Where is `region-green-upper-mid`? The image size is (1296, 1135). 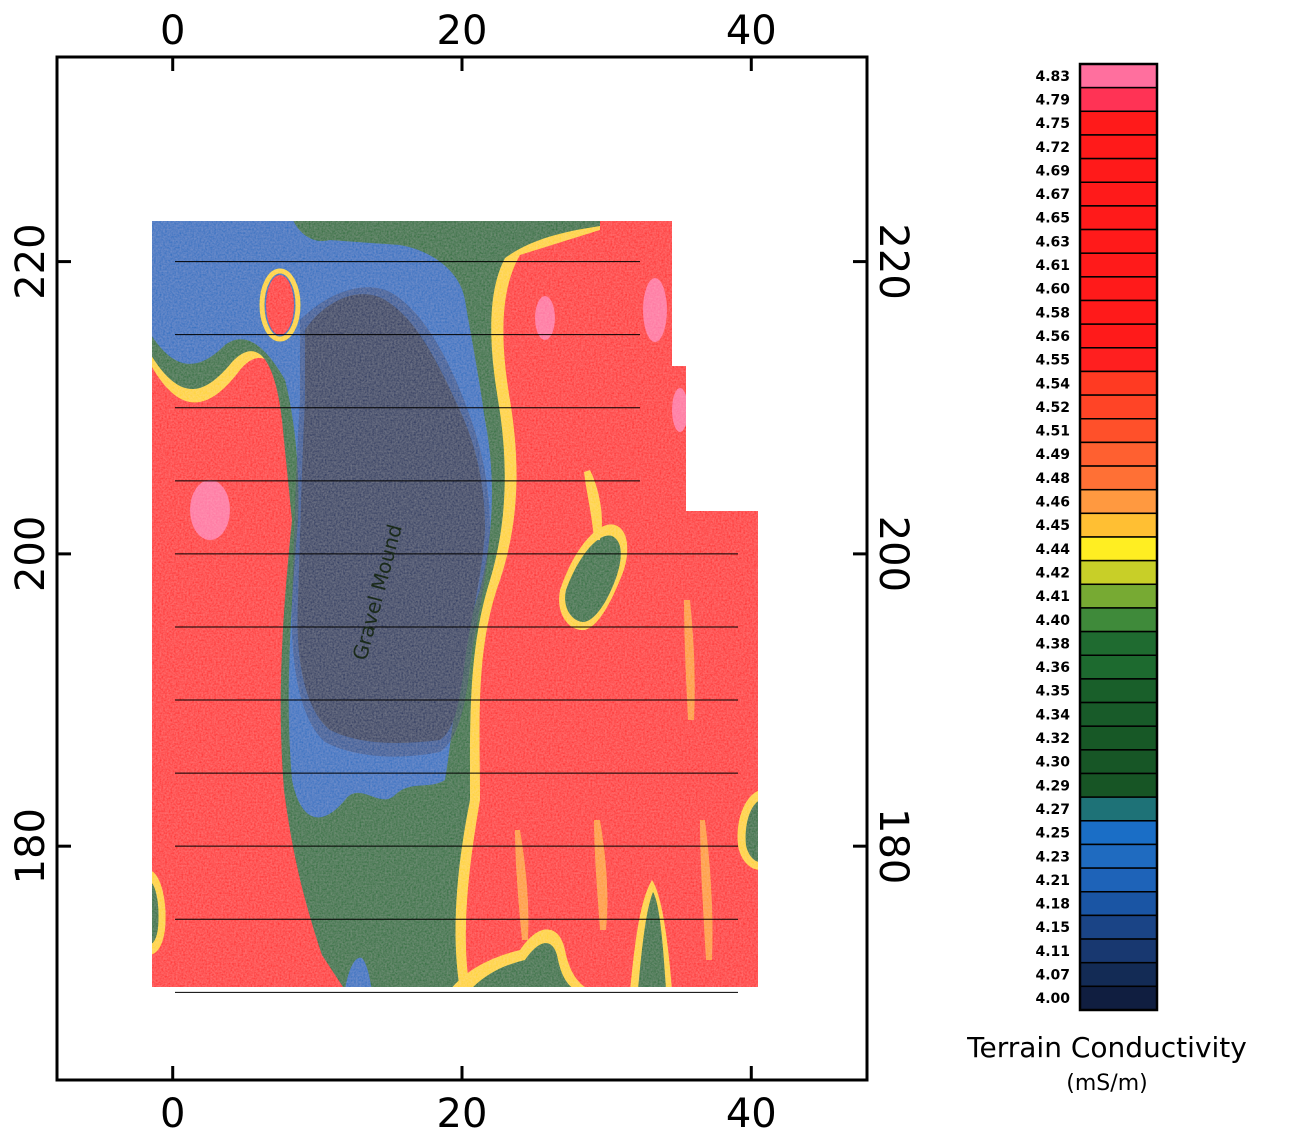
region-green-upper-mid is located at coordinates (490, 241).